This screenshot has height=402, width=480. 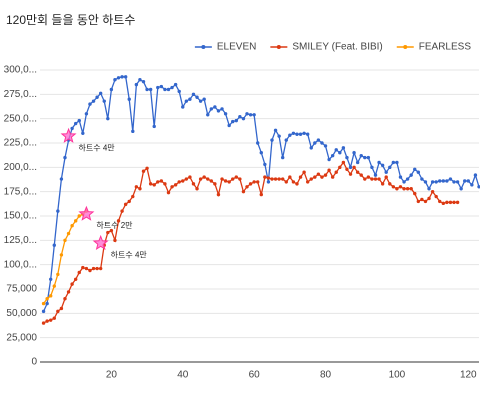 What do you see at coordinates (445, 47) in the screenshot?
I see `legend-label: FEARLESS` at bounding box center [445, 47].